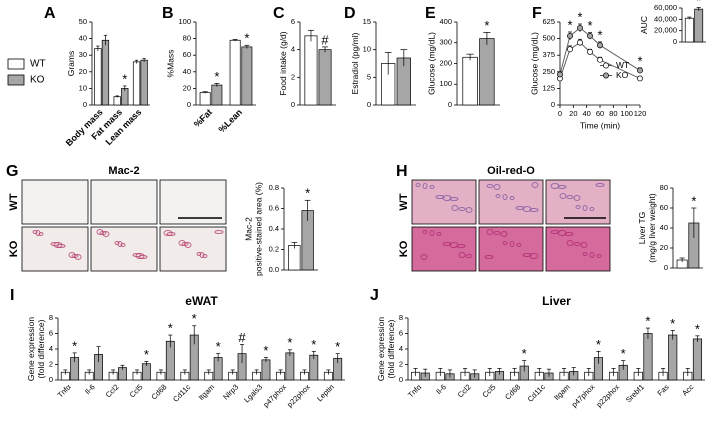 Image resolution: width=714 pixels, height=432 pixels. I want to click on y-tick-label: 40, so click(83, 38).